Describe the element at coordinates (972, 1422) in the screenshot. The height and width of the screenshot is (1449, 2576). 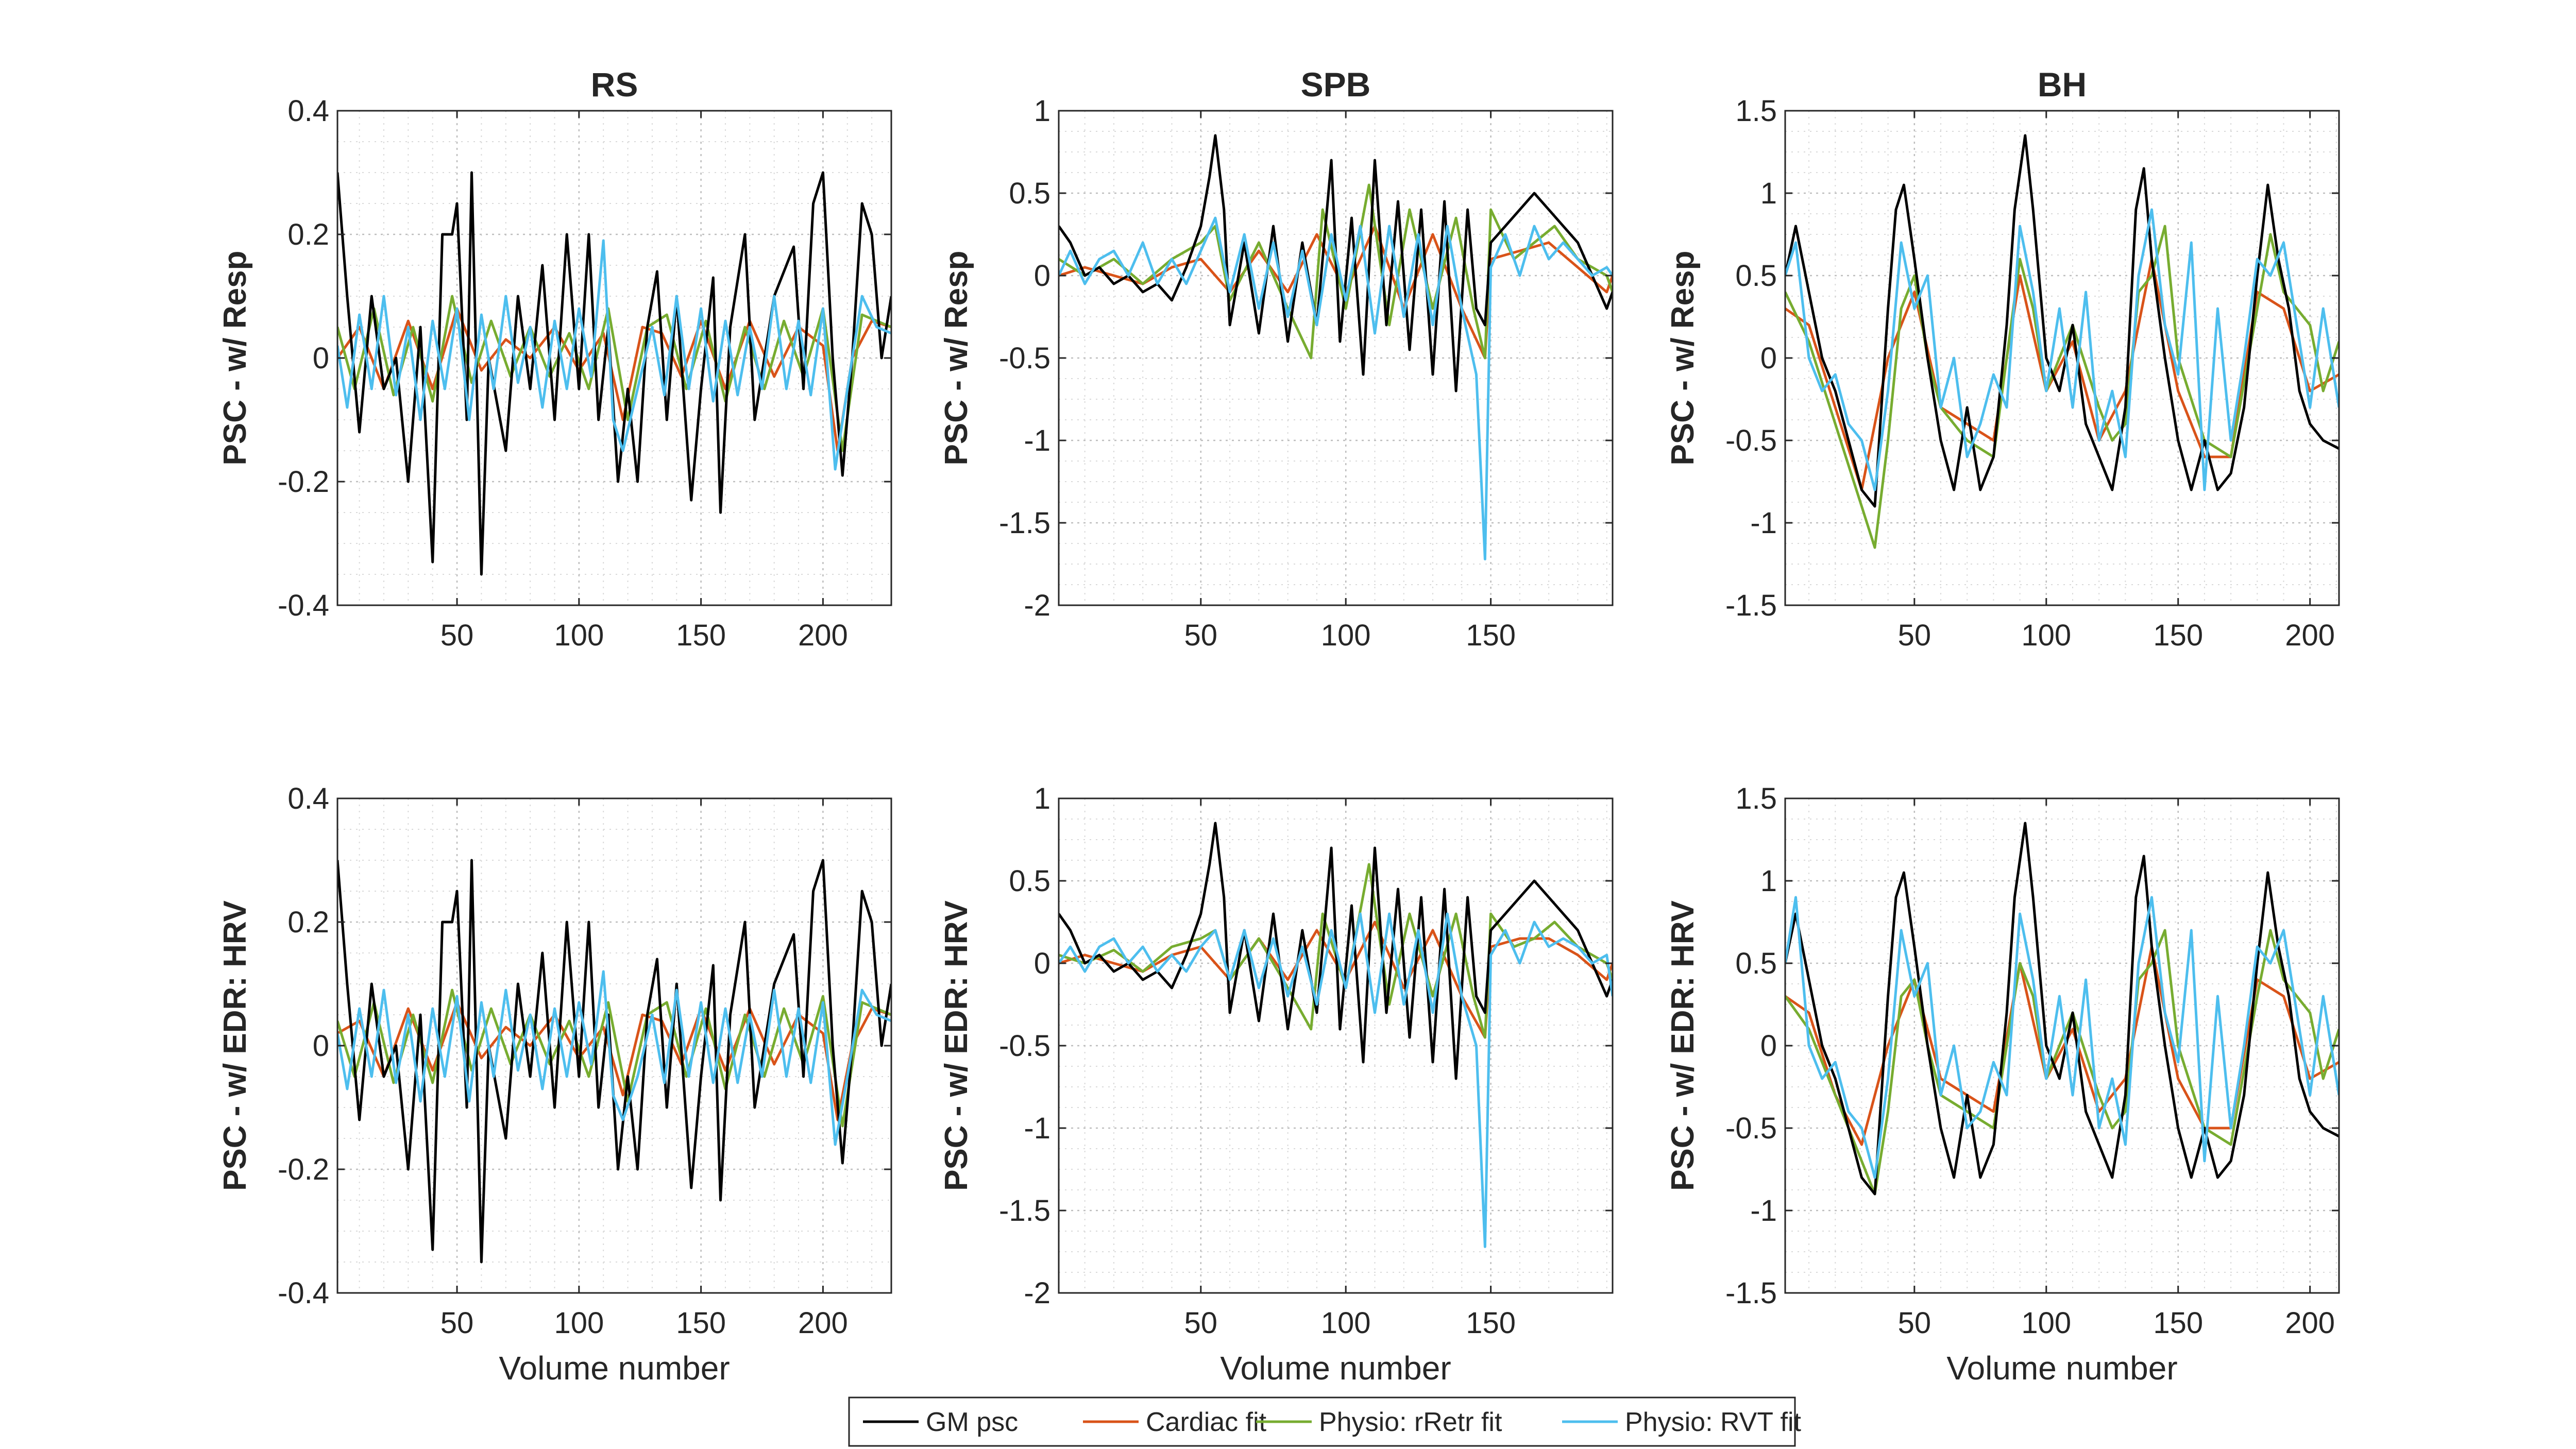
I see `legend-label: GM psc` at that location.